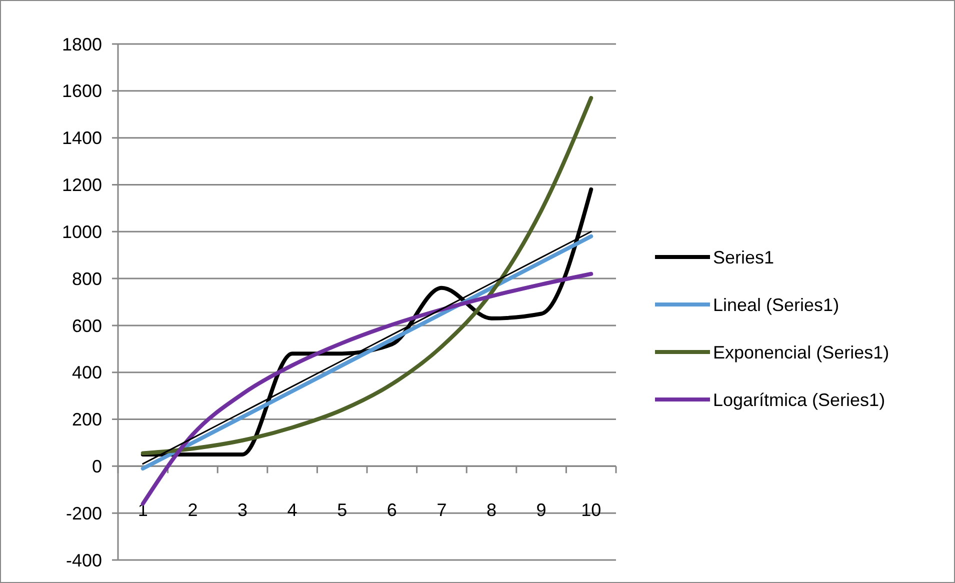 This screenshot has width=955, height=583. Describe the element at coordinates (193, 510) in the screenshot. I see `x-tick-label: 2` at that location.